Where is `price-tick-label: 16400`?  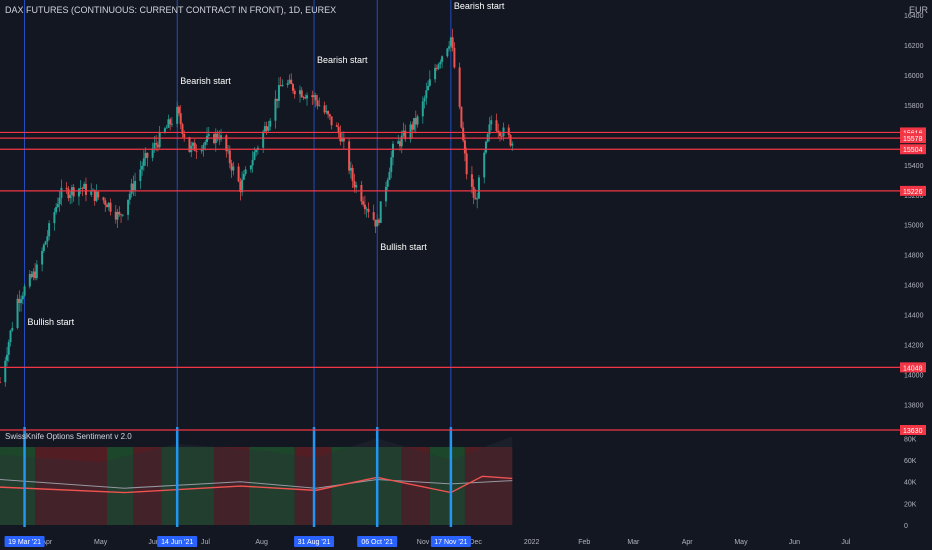
price-tick-label: 16400 is located at coordinates (914, 16).